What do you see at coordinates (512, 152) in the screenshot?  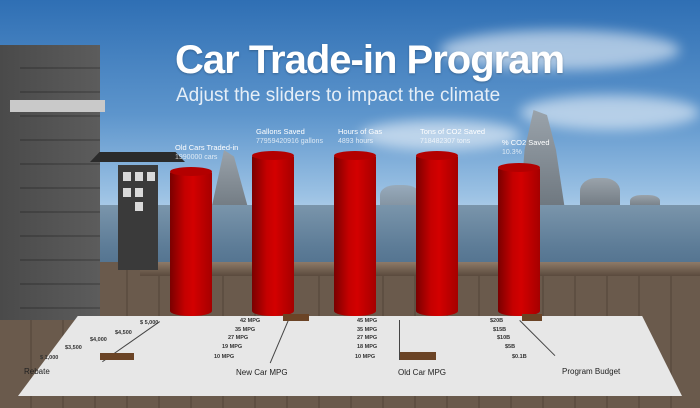 I see `stat-value: 10.3%` at bounding box center [512, 152].